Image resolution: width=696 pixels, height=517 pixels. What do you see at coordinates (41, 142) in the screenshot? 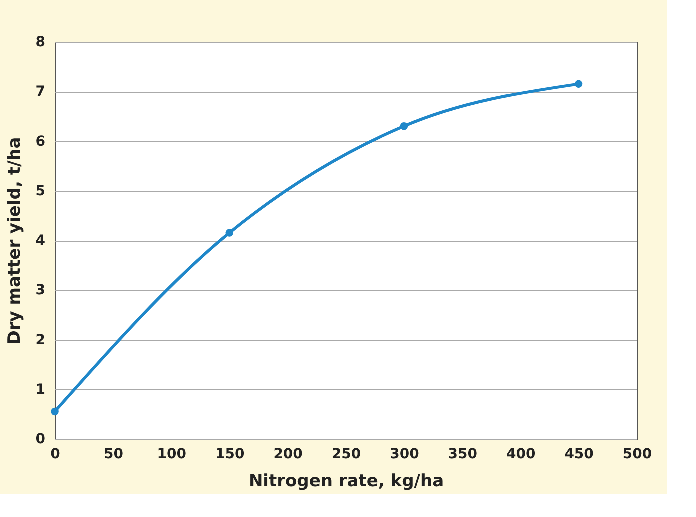
I see `y-tick-label: 6` at bounding box center [41, 142].